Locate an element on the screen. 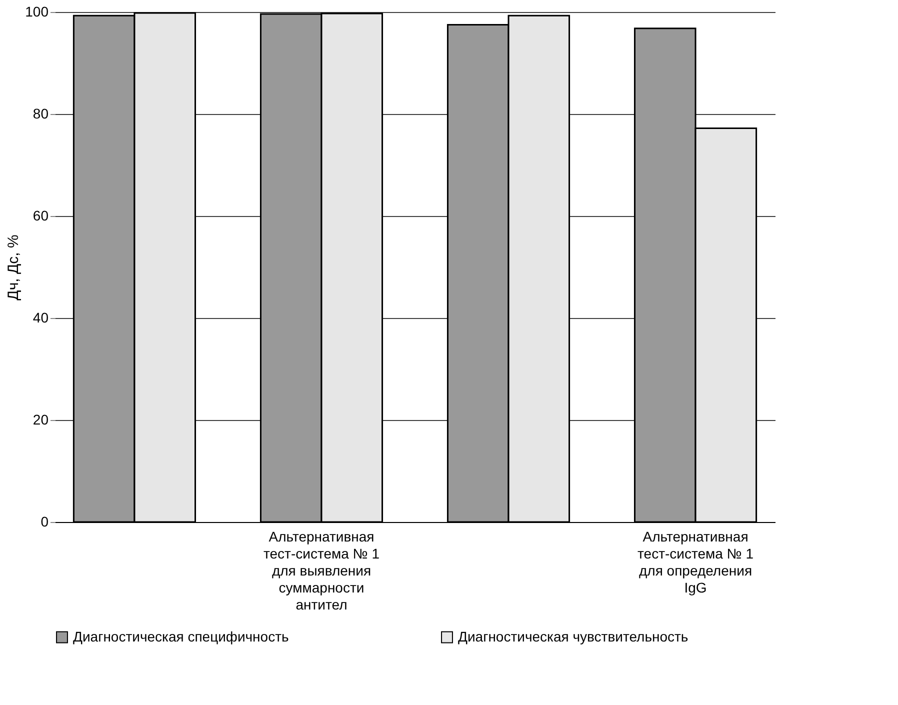  legend-label: Диагностическая чувствительность is located at coordinates (573, 636).